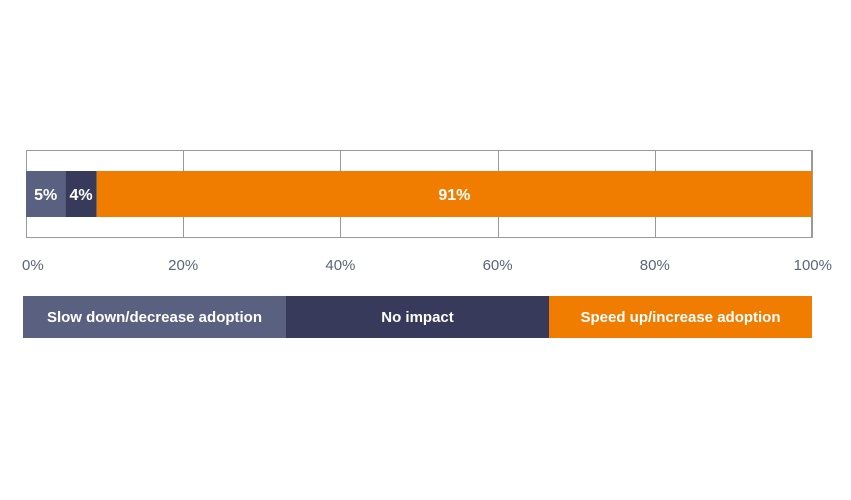 This screenshot has height=500, width=851. Describe the element at coordinates (498, 265) in the screenshot. I see `x-tick-label-3: 60%` at that location.